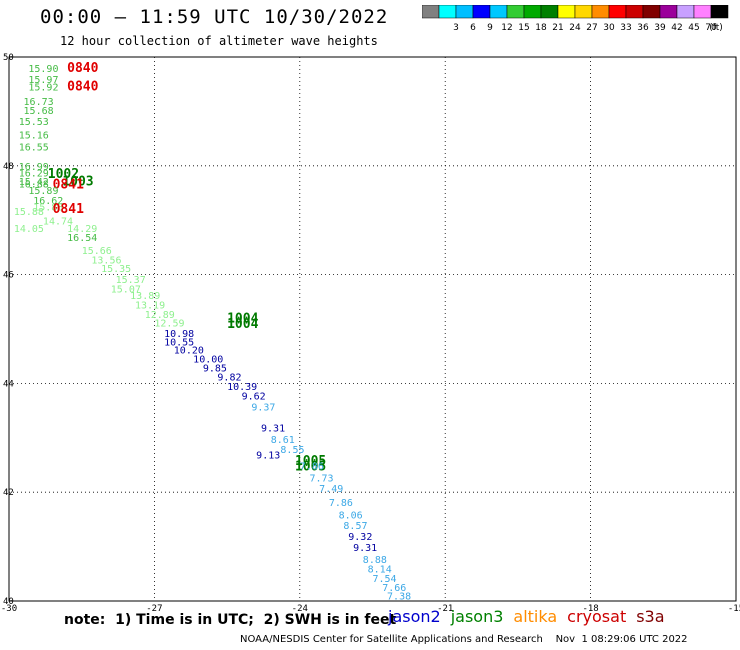 This screenshot has width=740, height=650. Describe the element at coordinates (8, 276) in the screenshot. I see `latitude-tick-label: 46` at that location.